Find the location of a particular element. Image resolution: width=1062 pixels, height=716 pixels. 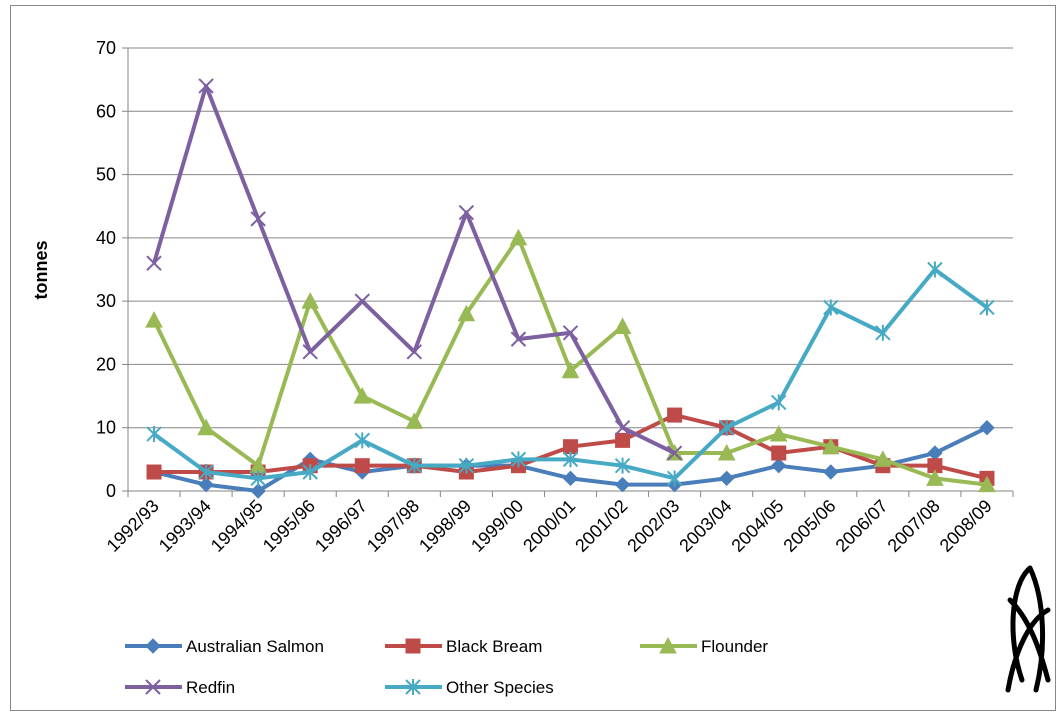

logo-mark is located at coordinates (1028, 629).